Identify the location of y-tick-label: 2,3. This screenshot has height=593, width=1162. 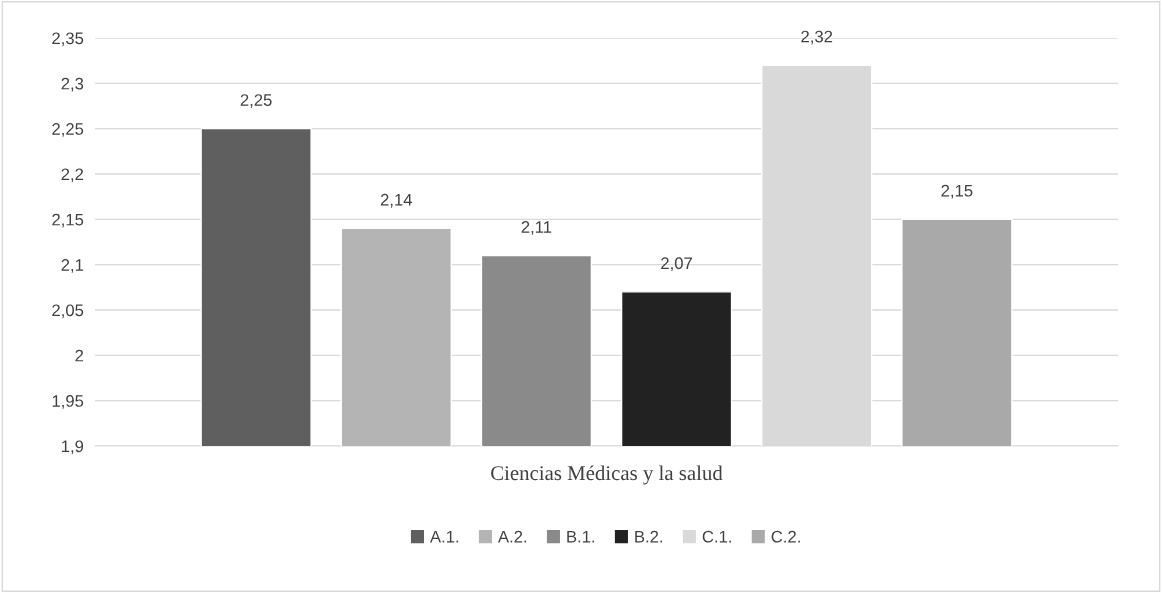
(72, 84).